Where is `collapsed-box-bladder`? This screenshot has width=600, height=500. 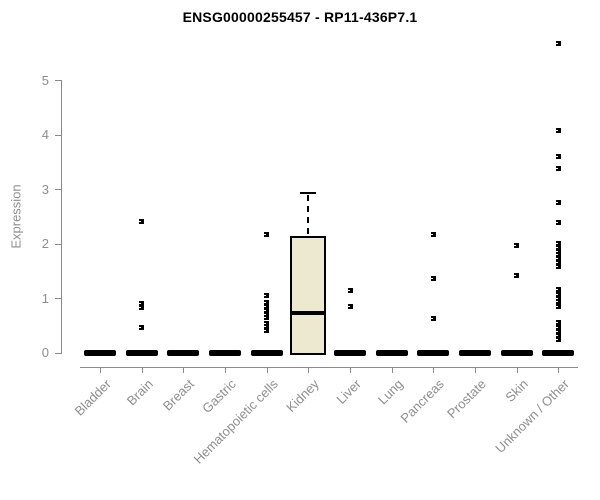
collapsed-box-bladder is located at coordinates (100, 352).